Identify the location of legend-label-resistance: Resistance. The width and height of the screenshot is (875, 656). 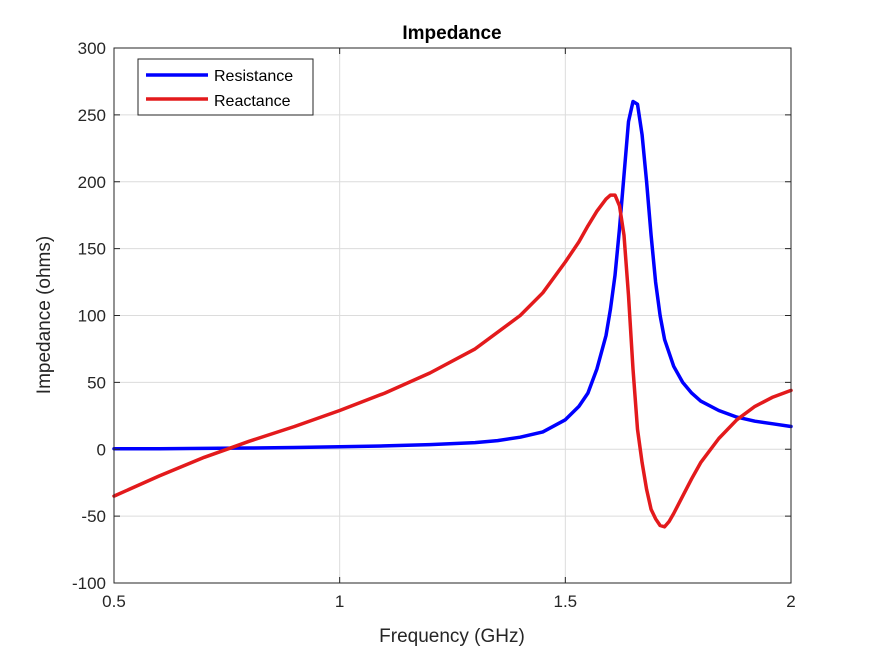
(253, 76).